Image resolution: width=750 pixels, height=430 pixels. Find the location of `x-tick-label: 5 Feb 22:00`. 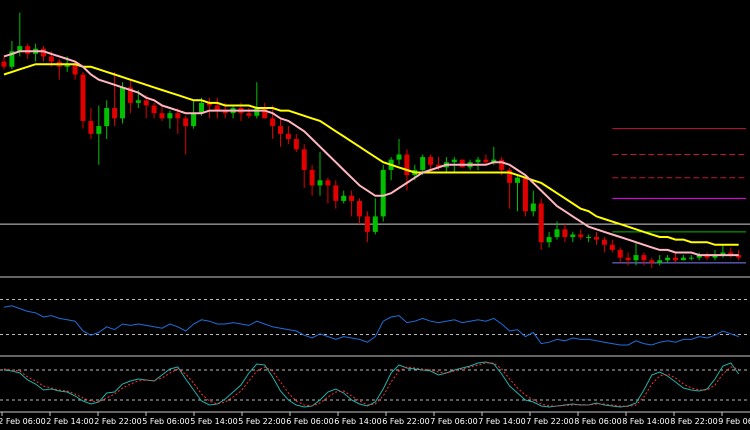

x-tick-label: 5 Feb 22:00 is located at coordinates (261, 421).